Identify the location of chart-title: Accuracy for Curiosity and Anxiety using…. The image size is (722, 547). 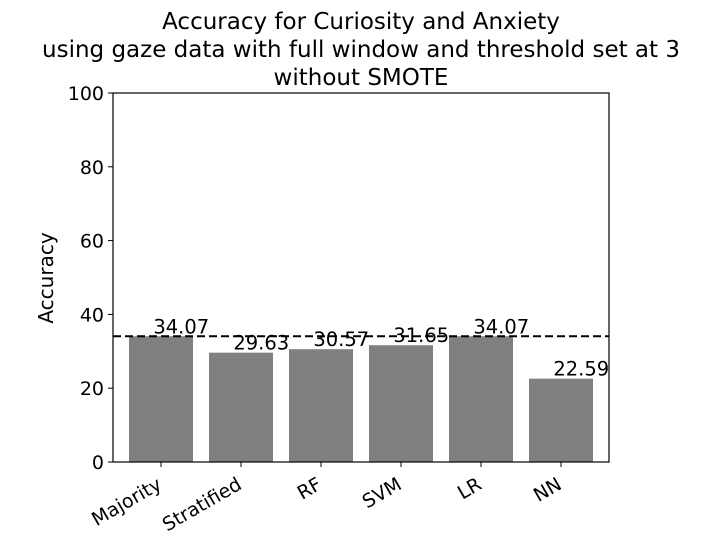
(361, 50).